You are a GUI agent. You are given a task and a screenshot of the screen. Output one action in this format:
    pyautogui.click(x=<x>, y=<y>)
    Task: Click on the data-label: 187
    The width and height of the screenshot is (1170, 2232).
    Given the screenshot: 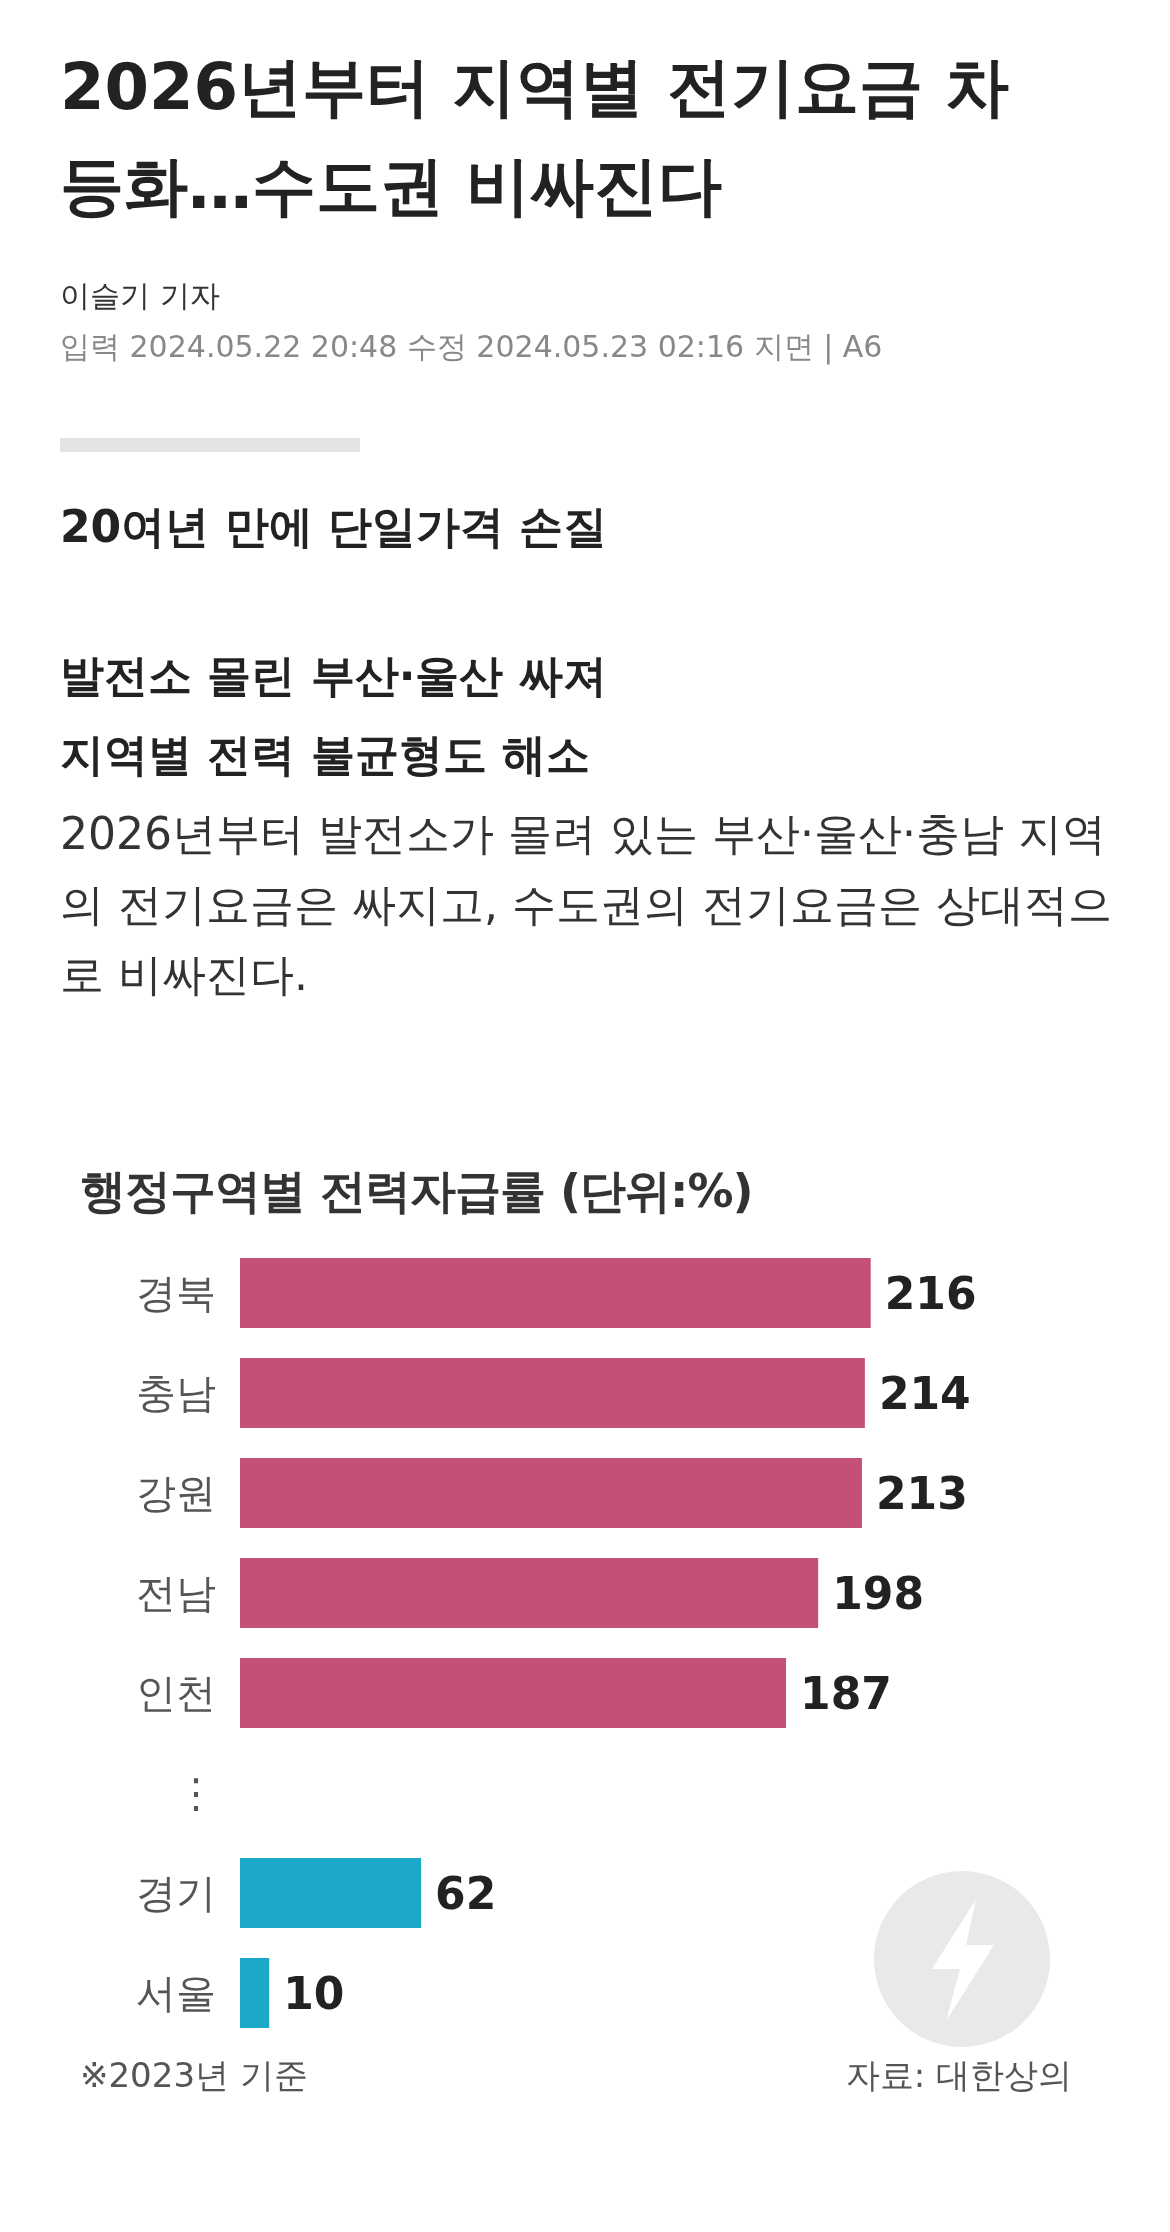 What is the action you would take?
    pyautogui.click(x=846, y=1693)
    